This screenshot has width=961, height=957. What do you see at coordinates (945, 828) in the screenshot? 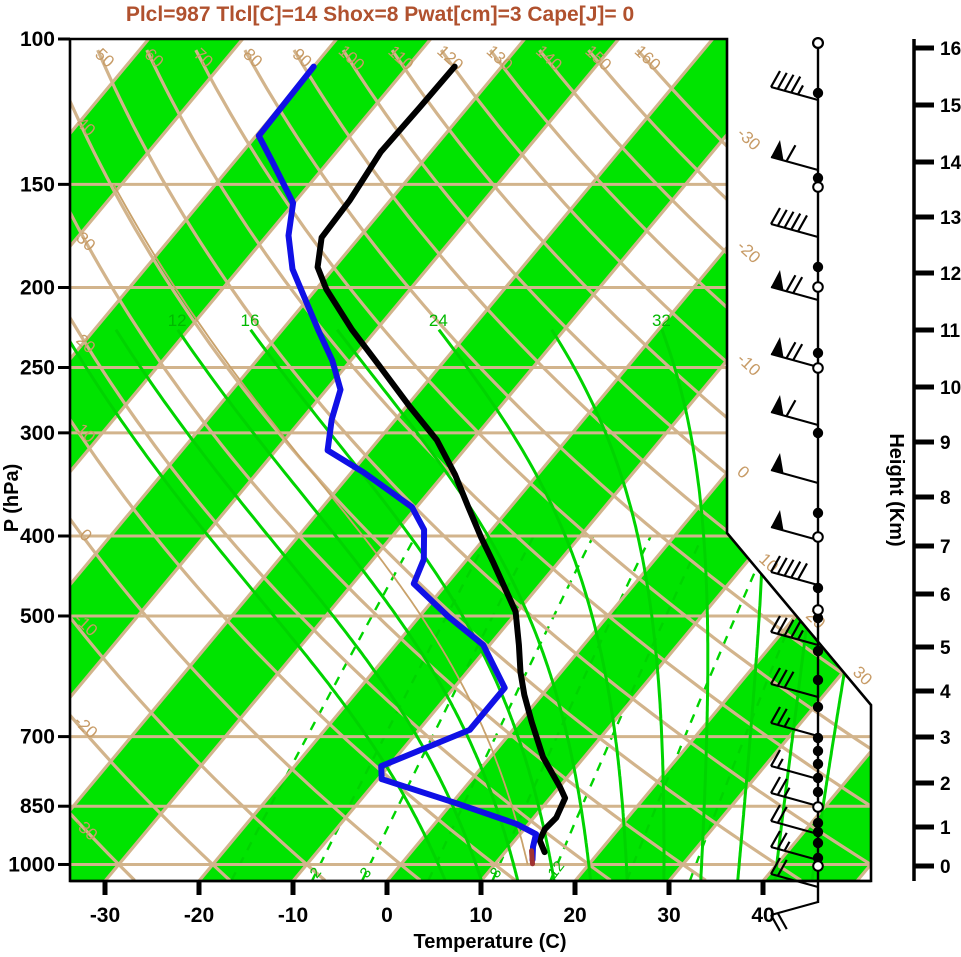
I see `svg-text: 1` at bounding box center [945, 828].